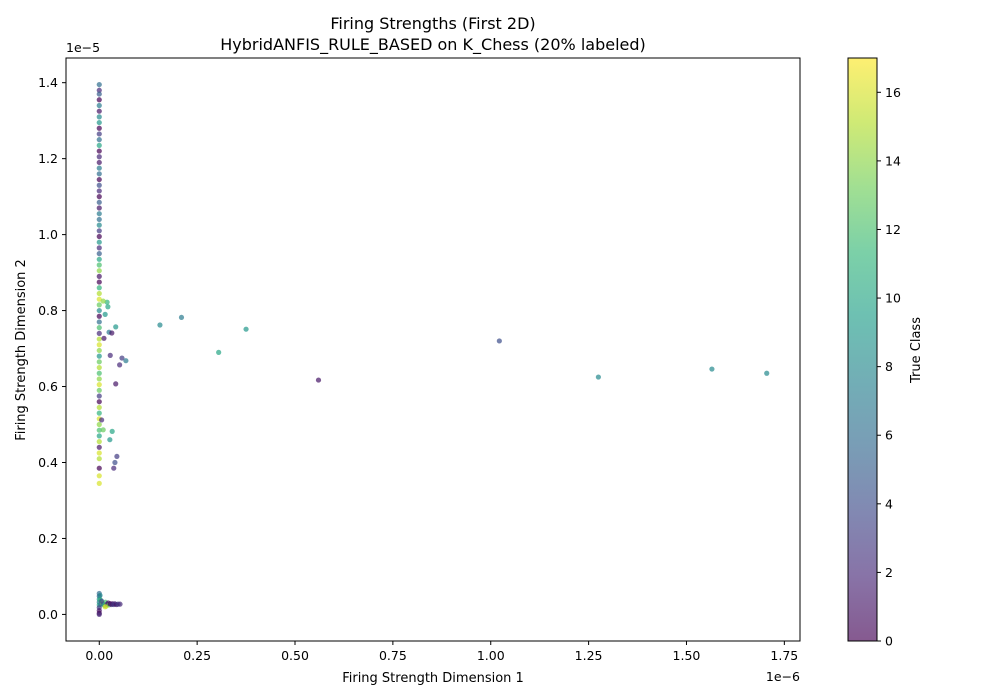 The image size is (1000, 700). I want to click on y-tick-label: 1.0, so click(48, 234).